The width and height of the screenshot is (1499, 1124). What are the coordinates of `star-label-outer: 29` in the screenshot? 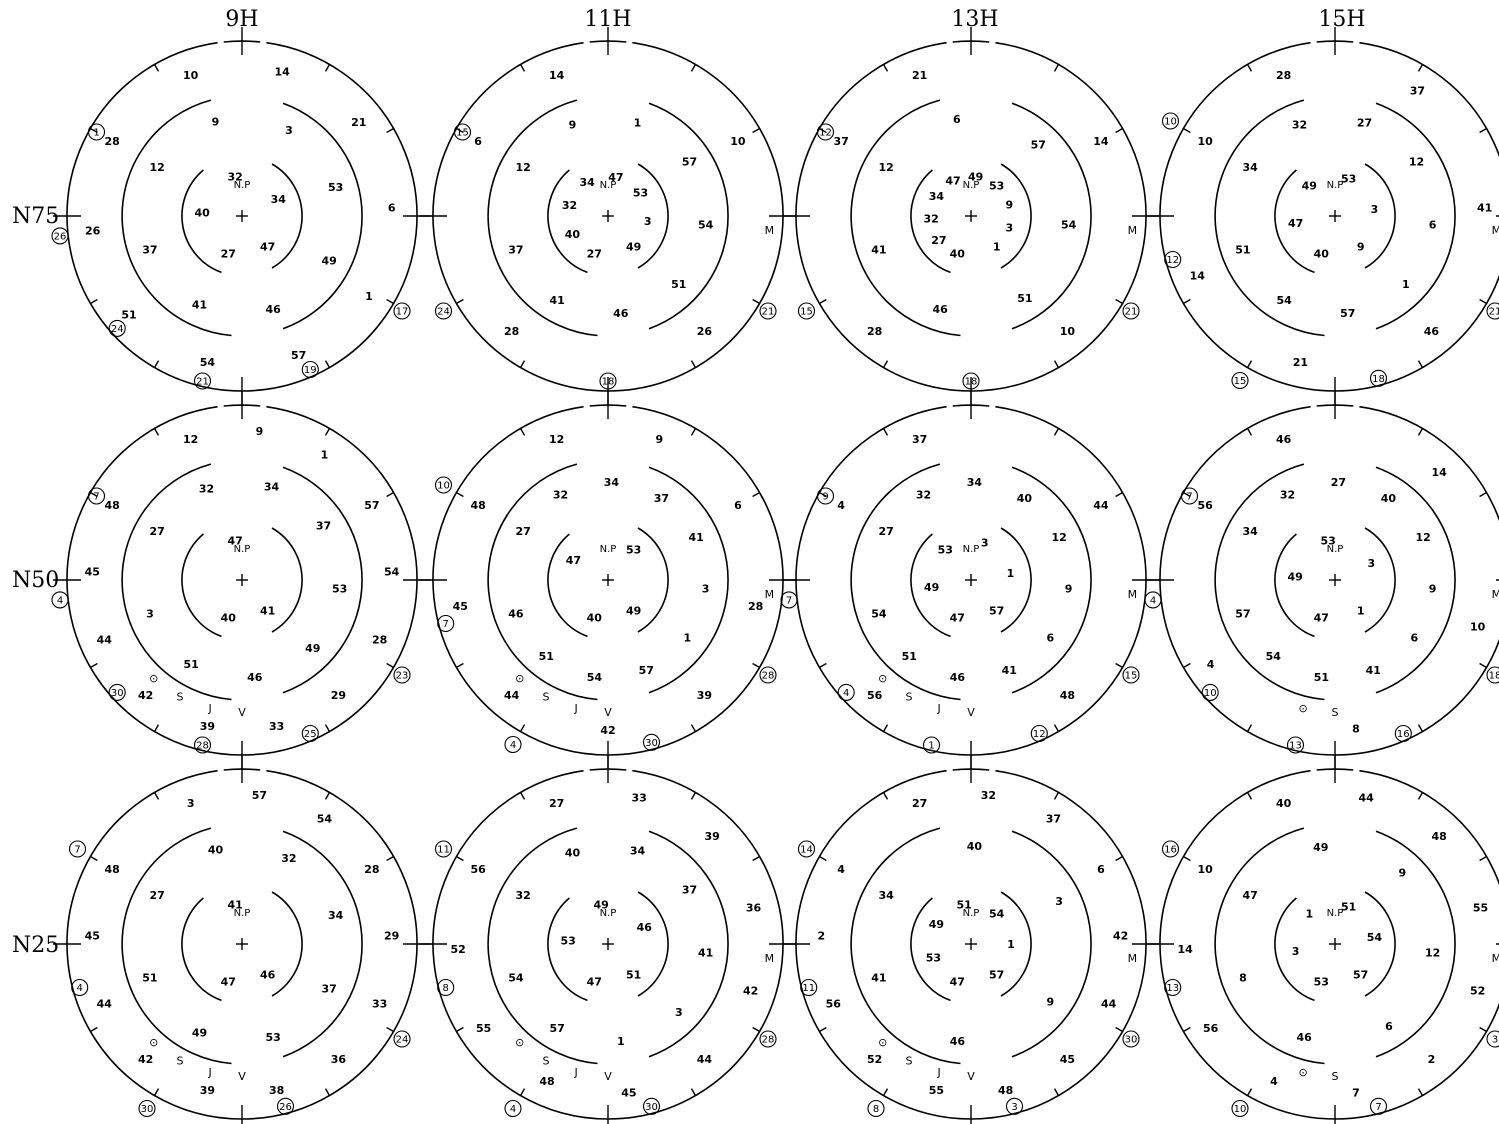 It's located at (391, 935).